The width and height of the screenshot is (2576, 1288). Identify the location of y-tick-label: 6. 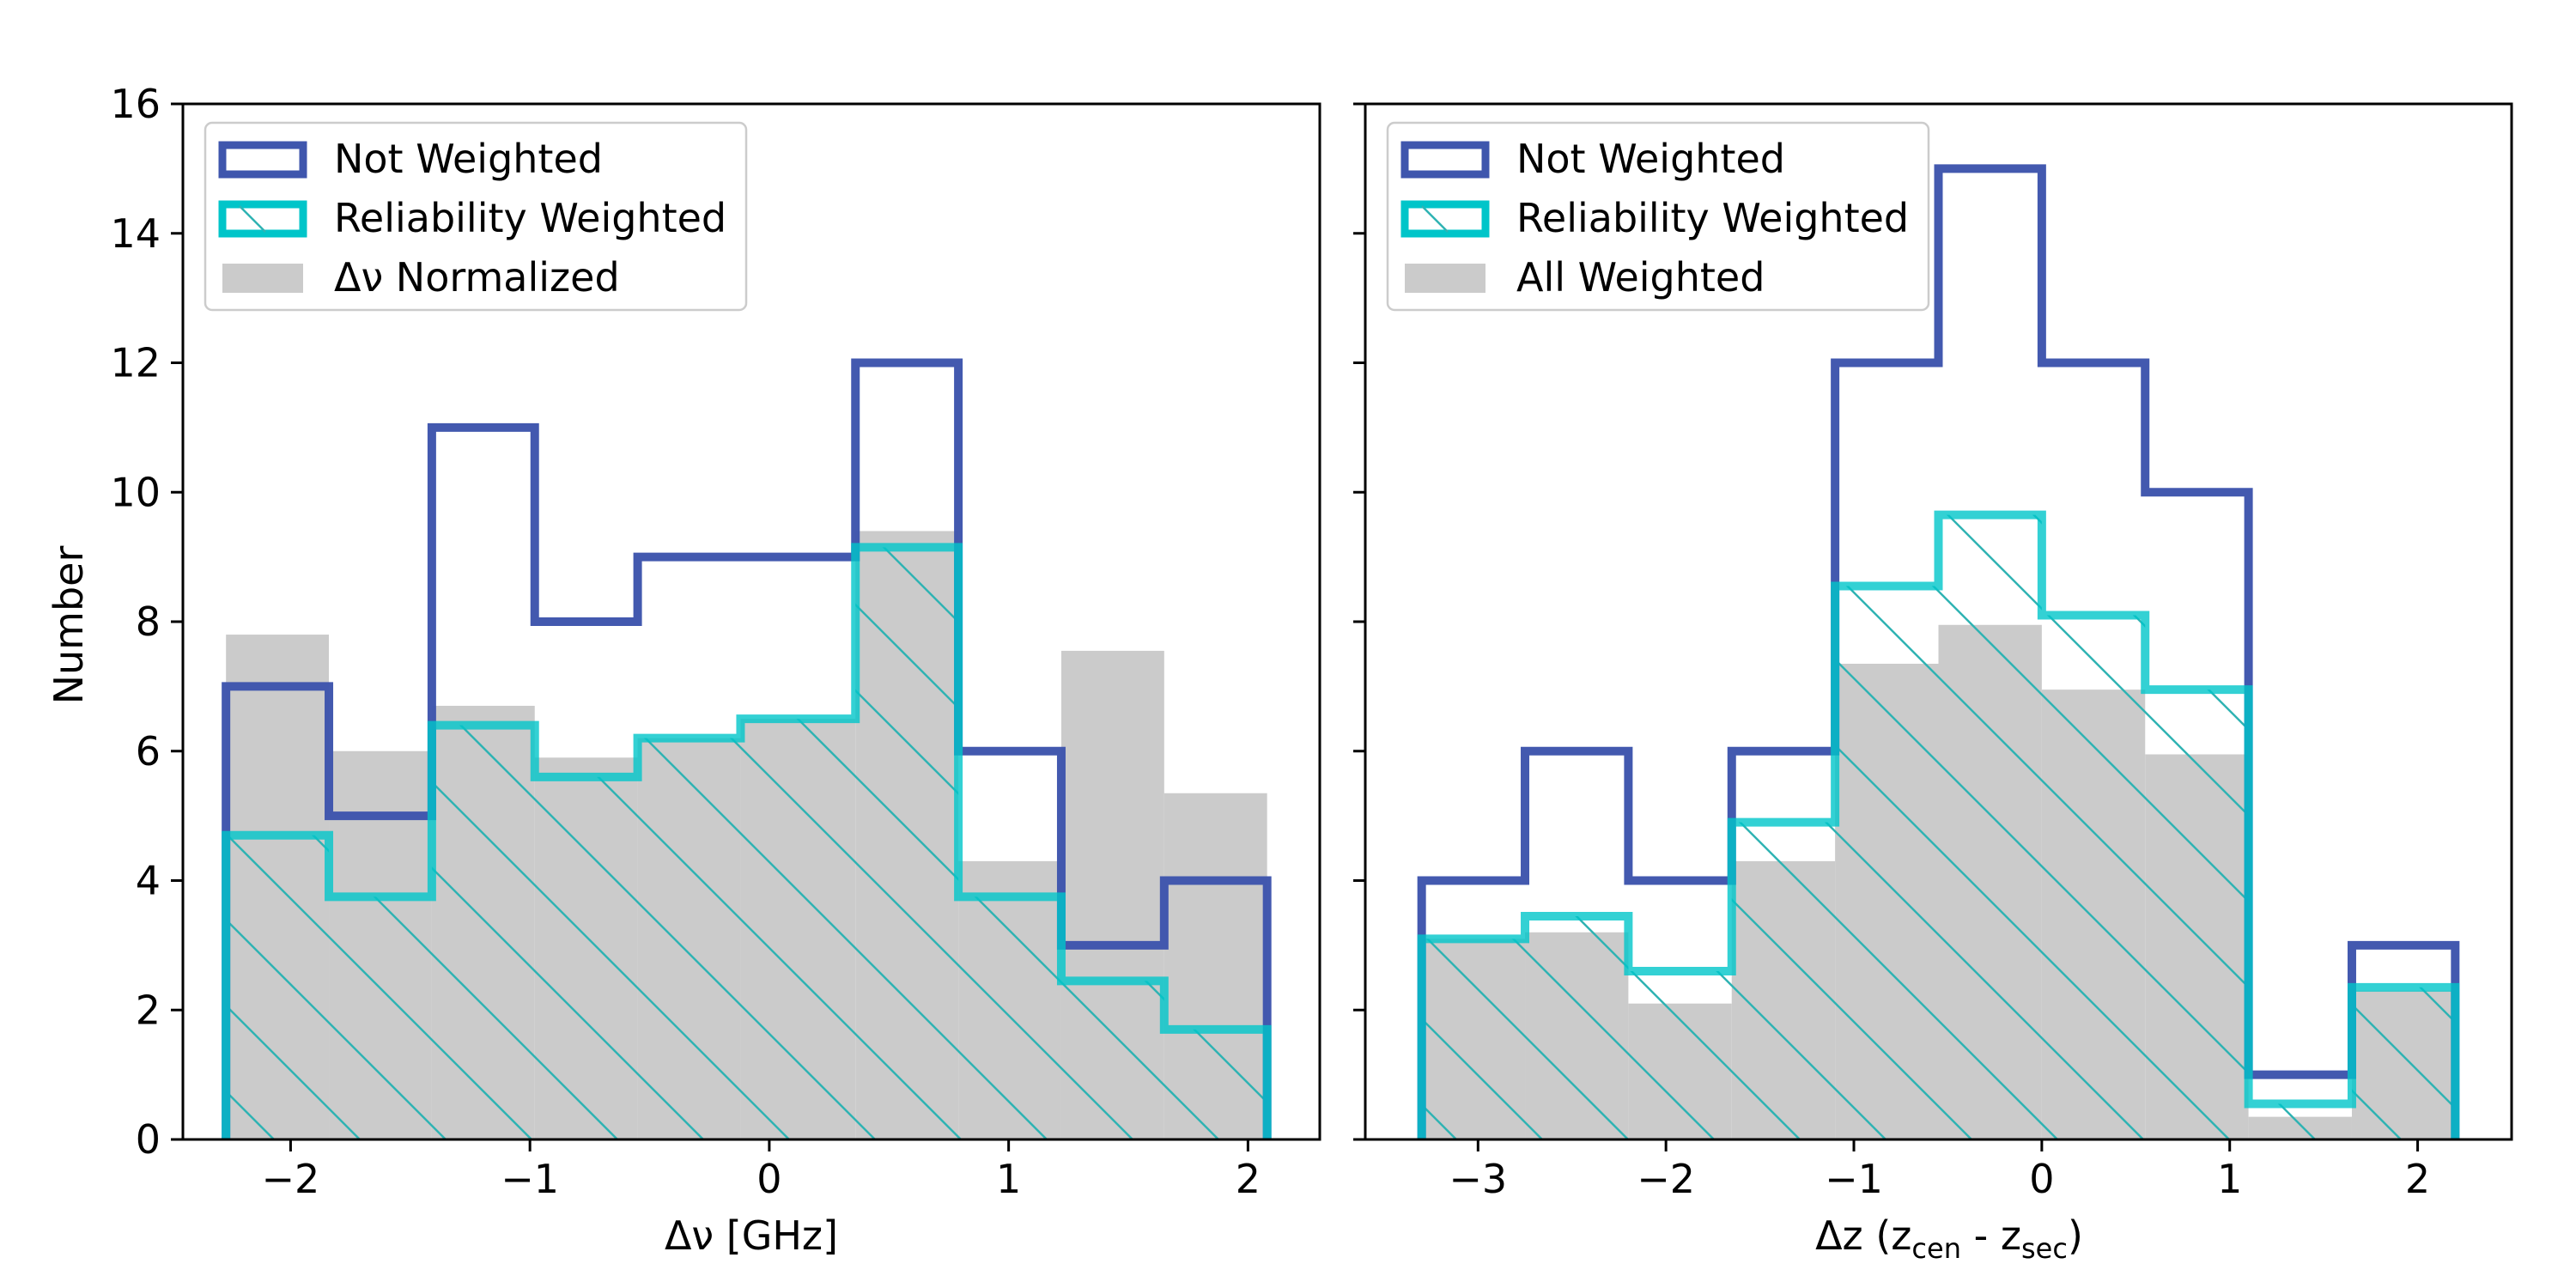
(148, 751).